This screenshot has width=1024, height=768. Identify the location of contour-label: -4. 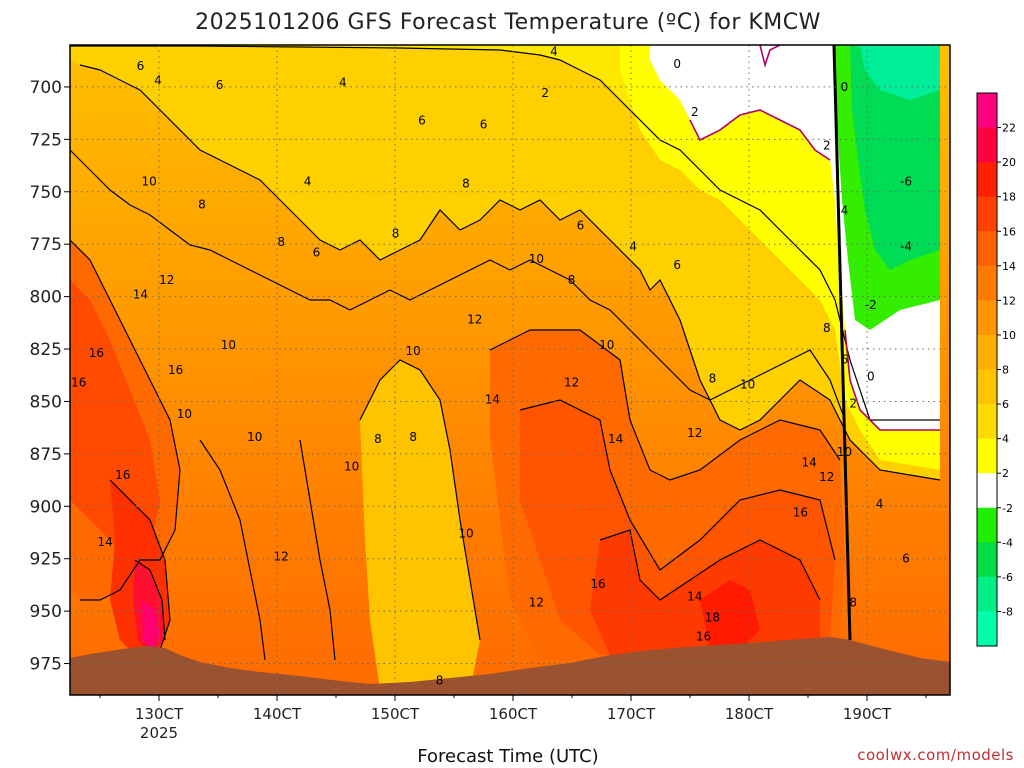
(906, 246).